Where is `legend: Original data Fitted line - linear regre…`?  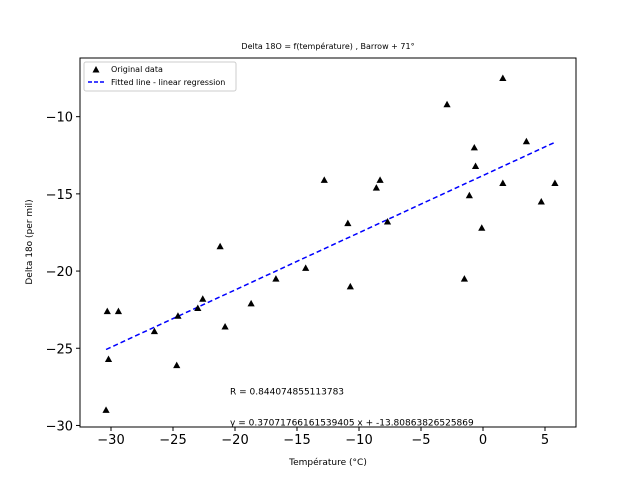
legend: Original data Fitted line - linear regre… is located at coordinates (160, 76).